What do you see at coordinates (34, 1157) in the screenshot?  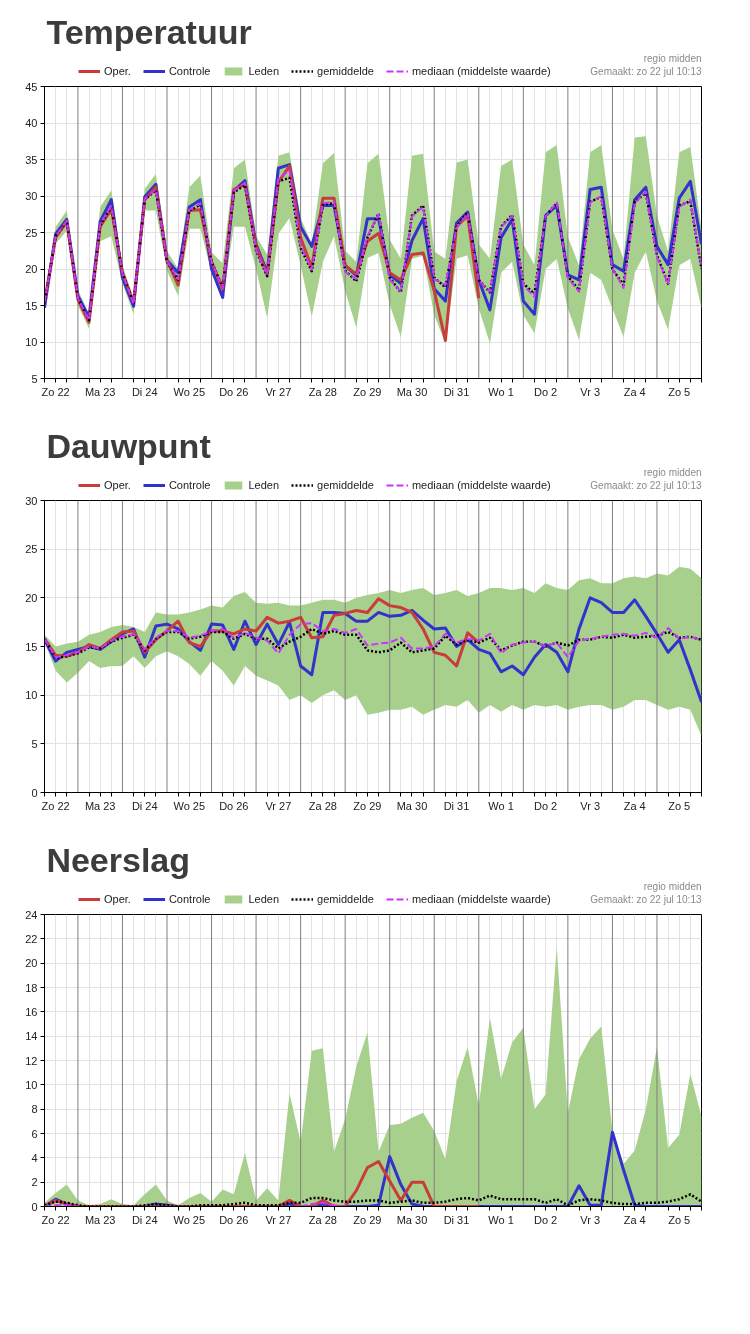 I see `y-tick-label: 4` at bounding box center [34, 1157].